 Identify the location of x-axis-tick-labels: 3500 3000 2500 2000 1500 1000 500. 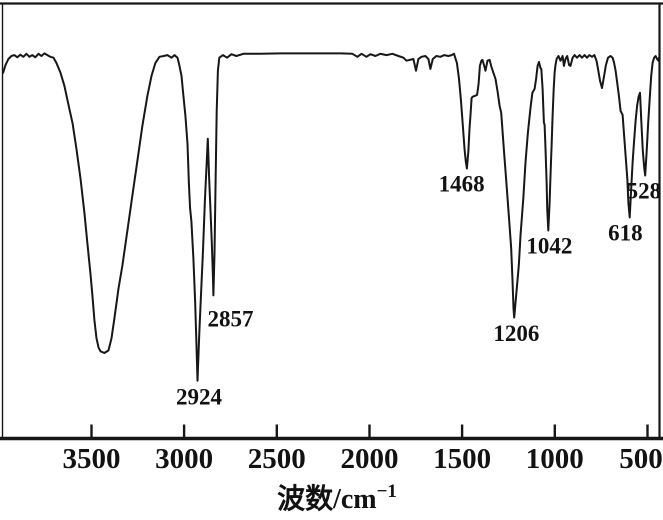
(363, 459).